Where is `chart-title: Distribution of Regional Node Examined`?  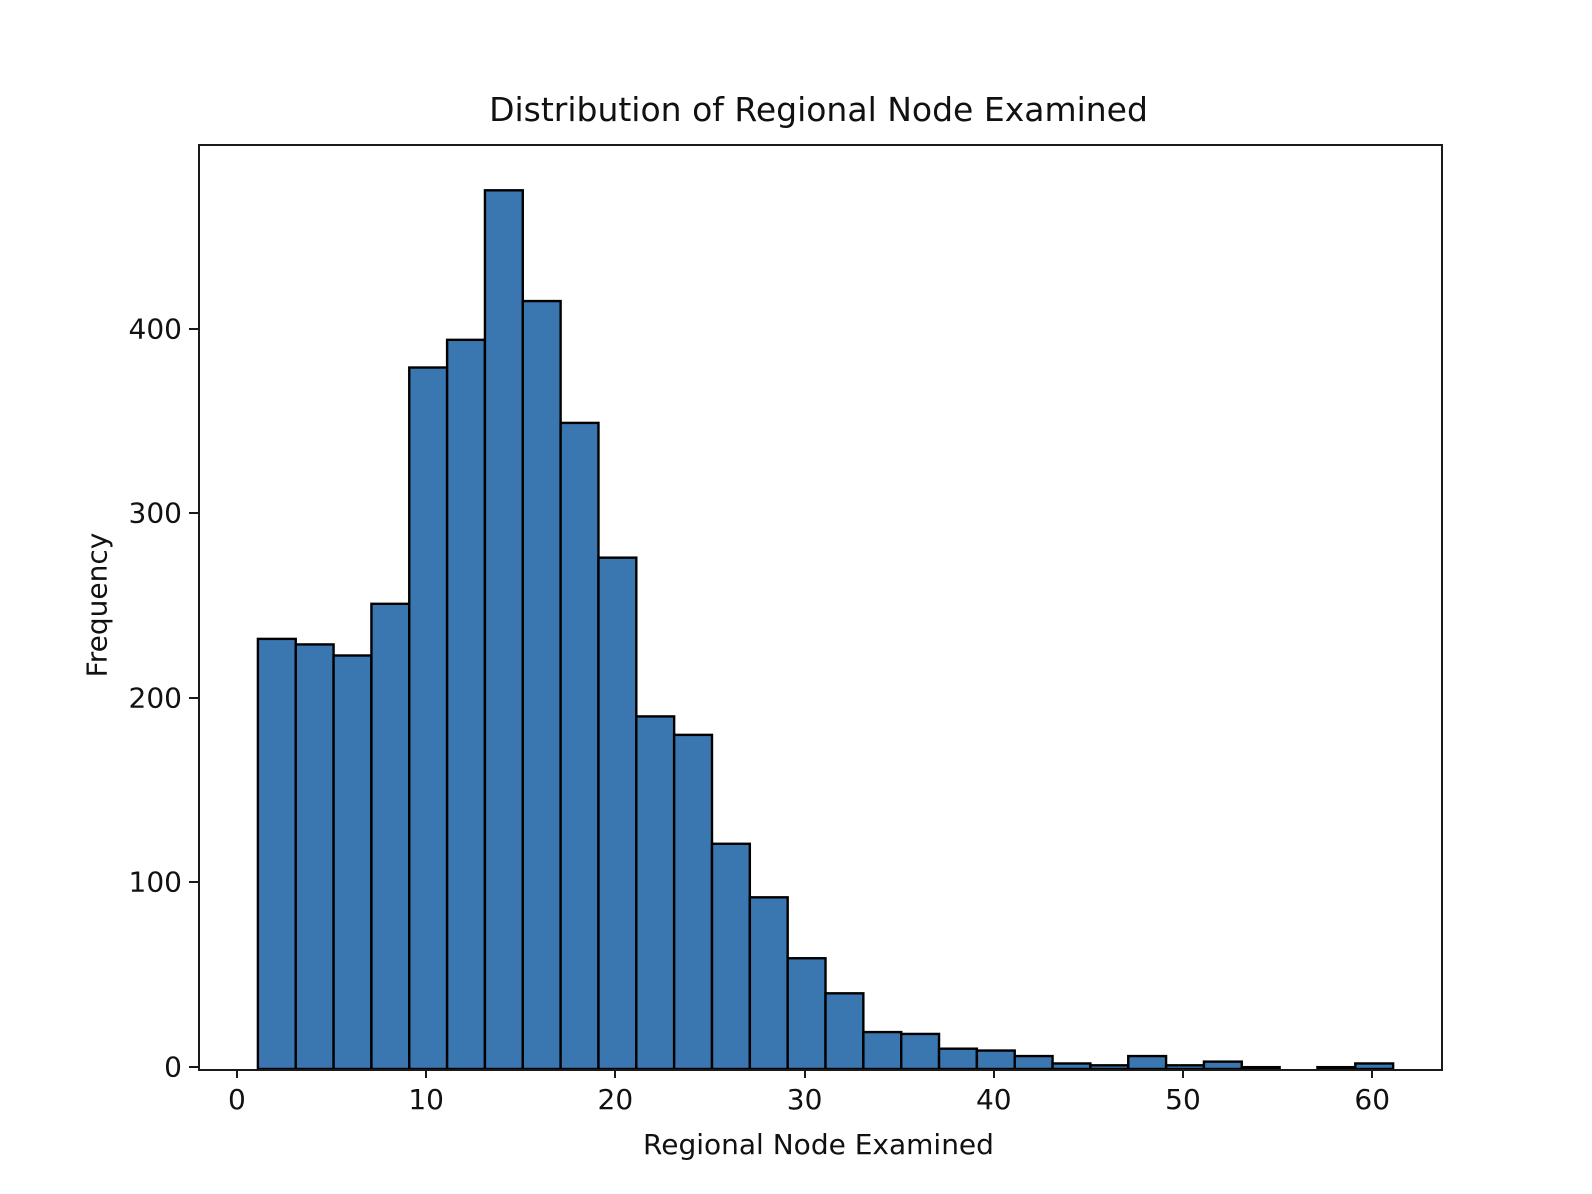 chart-title: Distribution of Regional Node Examined is located at coordinates (818, 109).